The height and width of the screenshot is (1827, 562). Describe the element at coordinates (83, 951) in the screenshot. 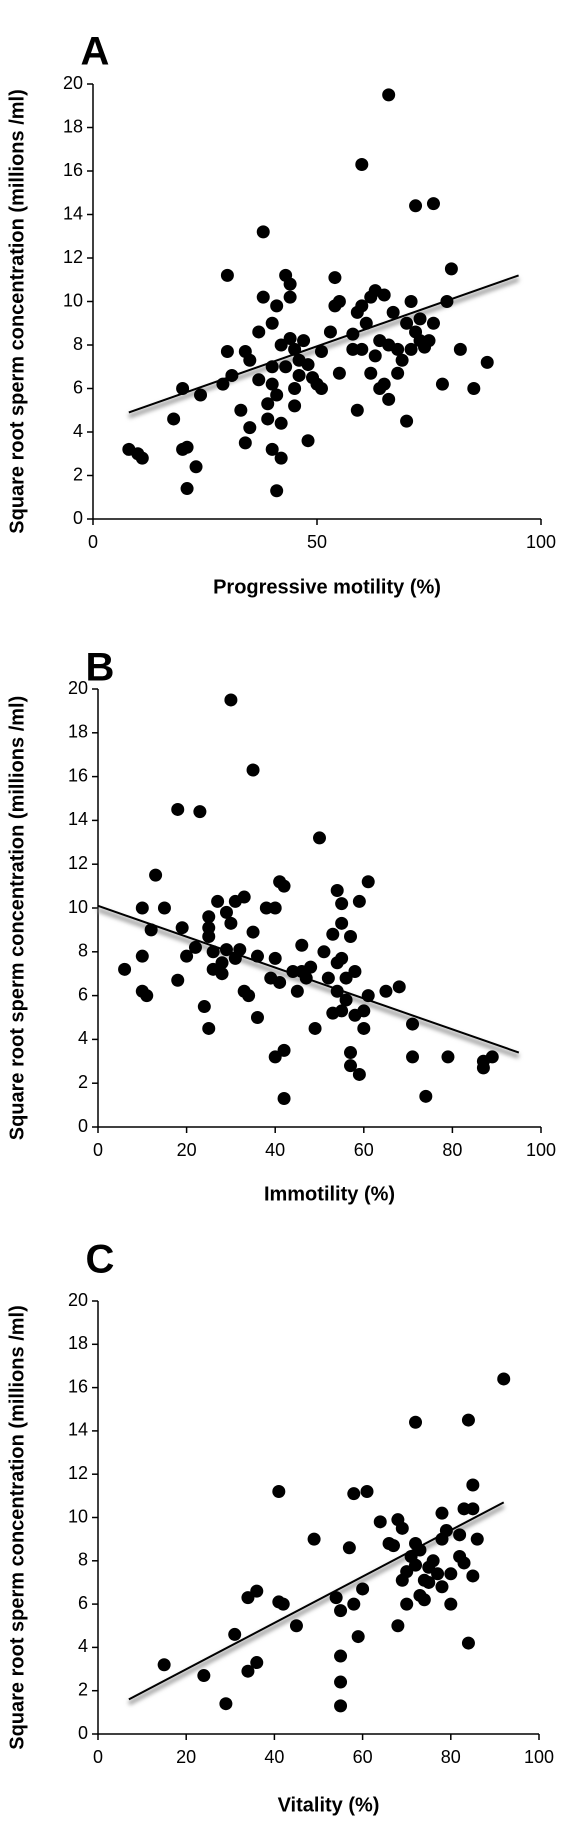

I see `y-tick-label: 8` at that location.